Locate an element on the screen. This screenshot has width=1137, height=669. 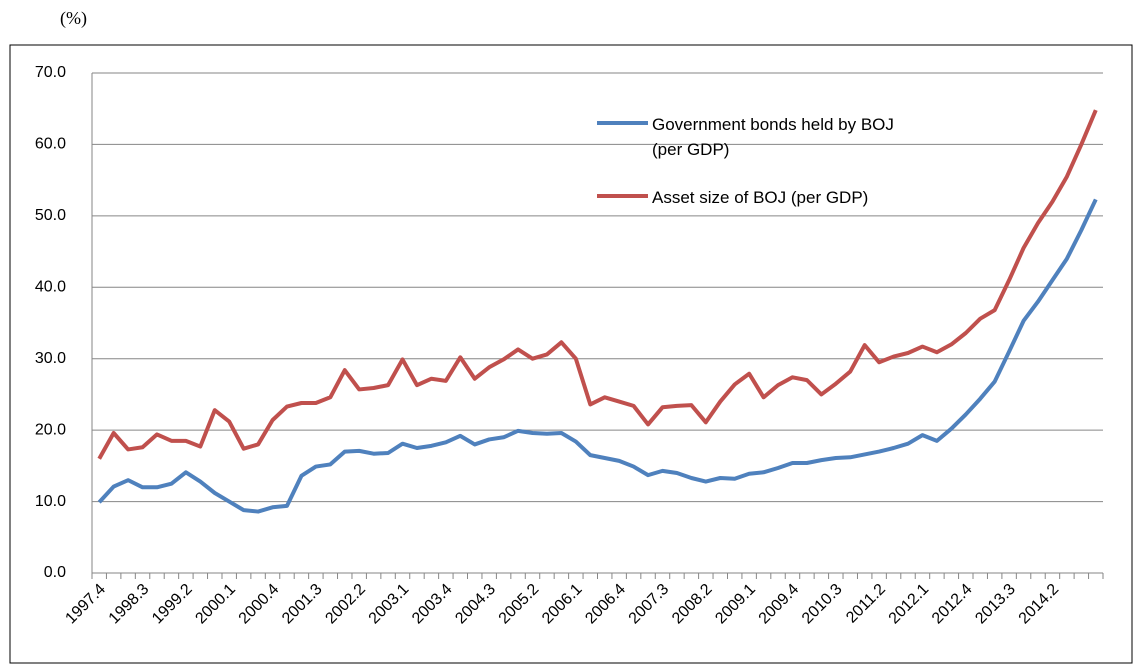
y-tick-label: 10.0 is located at coordinates (50, 501).